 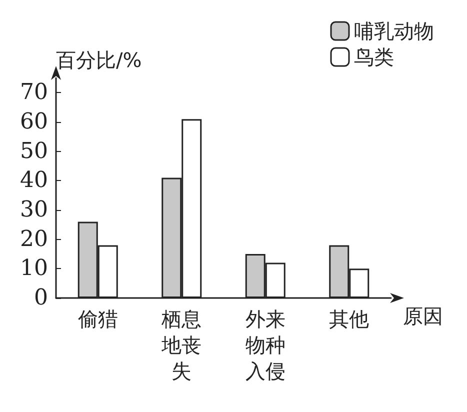 What do you see at coordinates (34, 269) in the screenshot?
I see `y-tick-label: 10` at bounding box center [34, 269].